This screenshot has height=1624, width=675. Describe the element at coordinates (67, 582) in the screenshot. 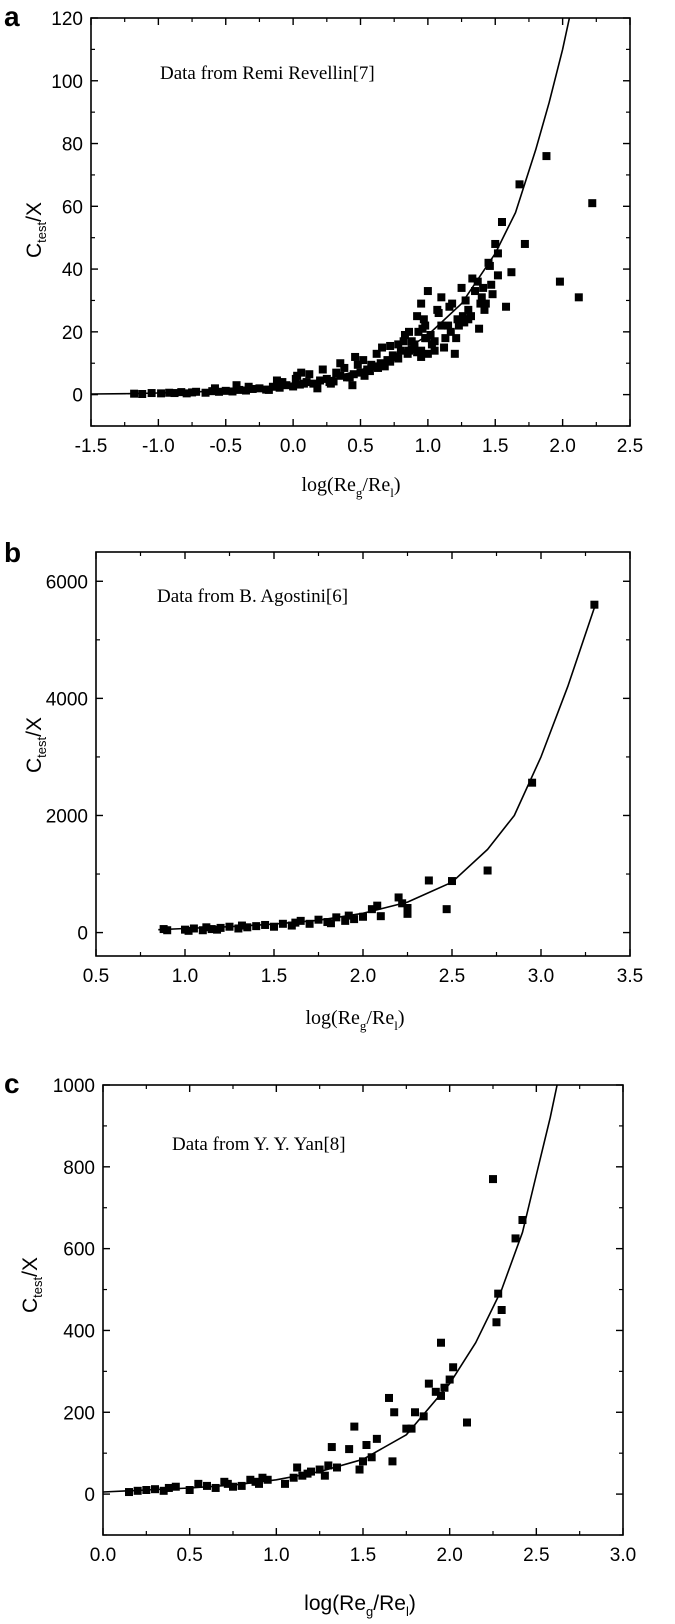

I see `y-tick-label-b: 6000` at that location.